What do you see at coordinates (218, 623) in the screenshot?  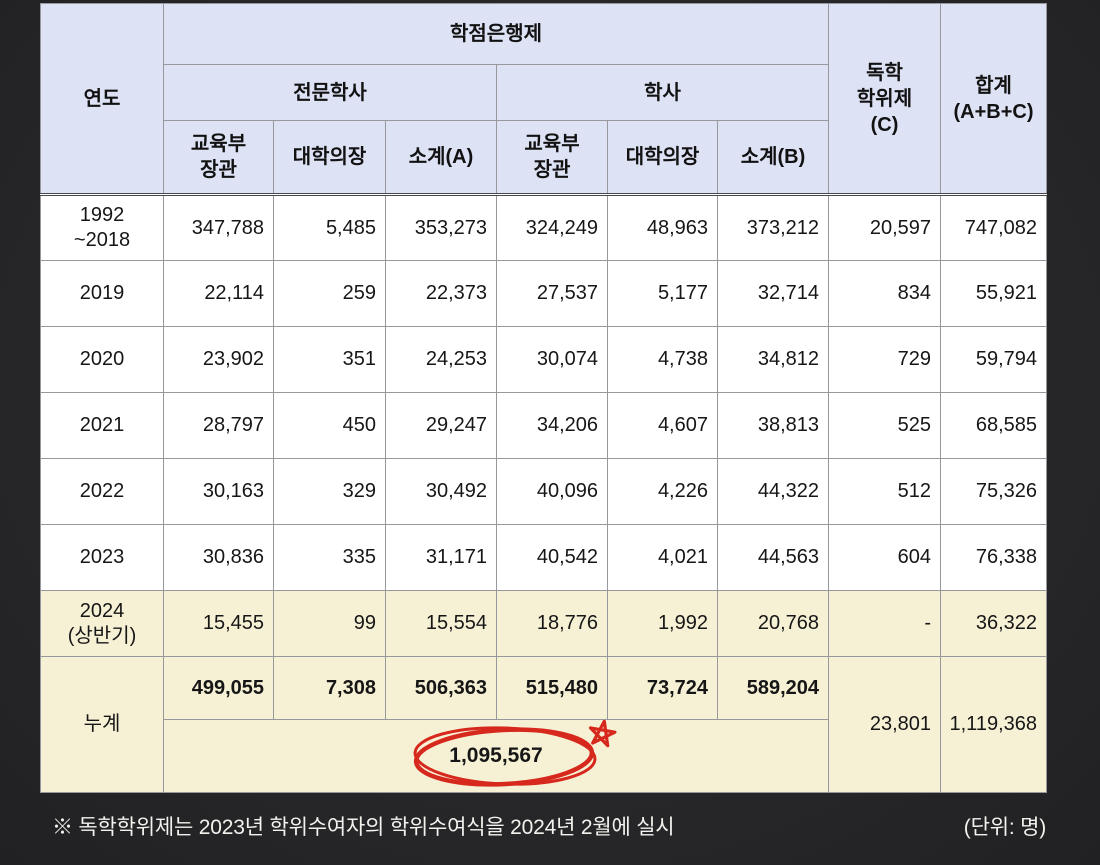 I see `value-cell: 15,455` at bounding box center [218, 623].